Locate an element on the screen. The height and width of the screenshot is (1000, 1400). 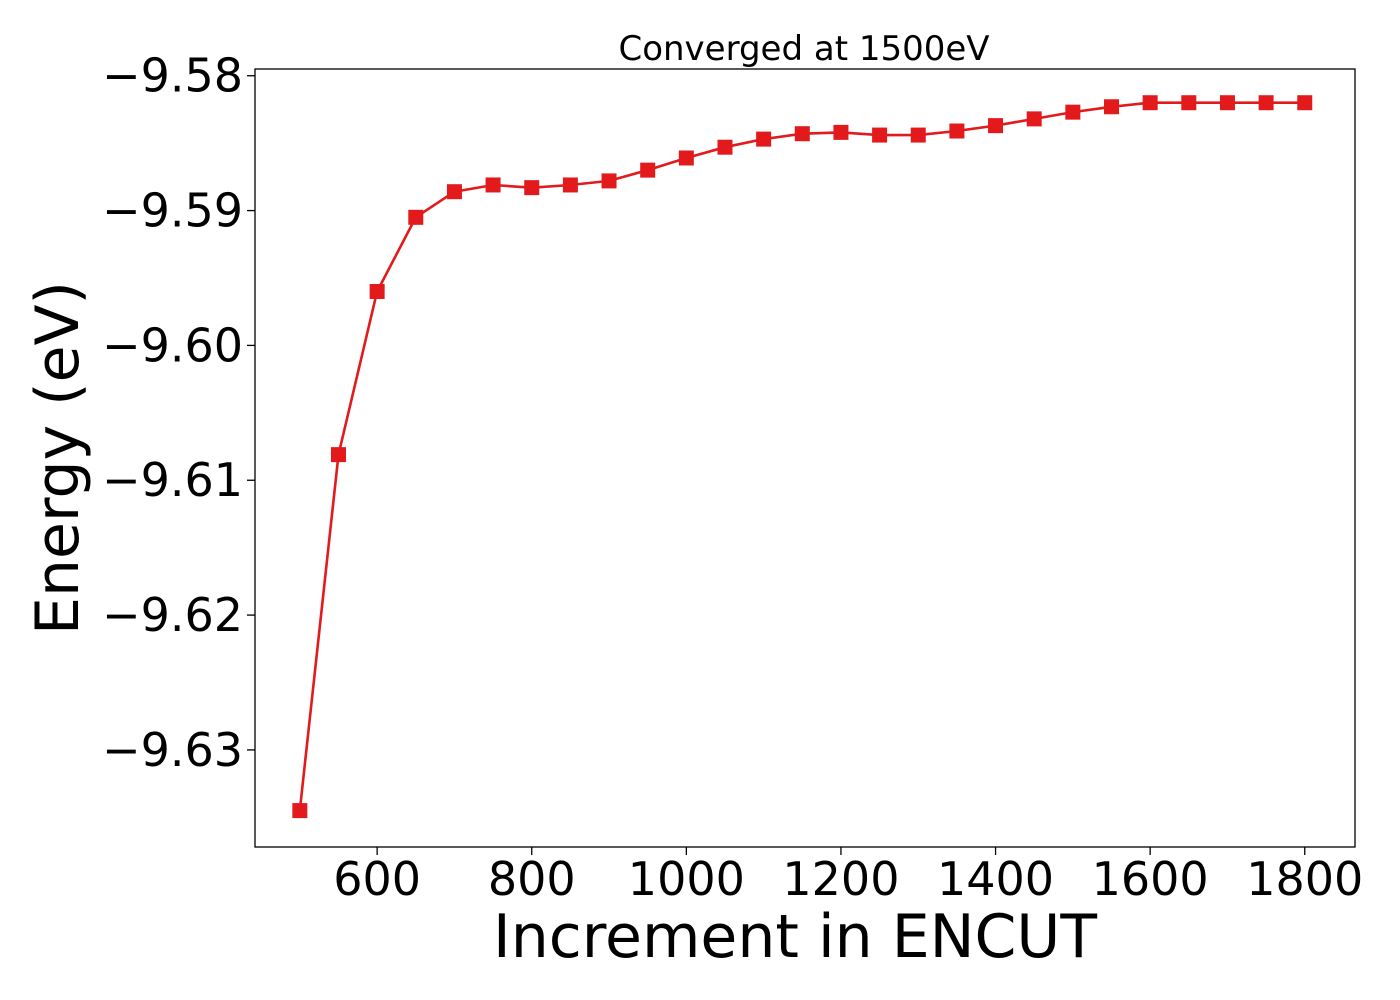
x-axis-label: Increment in ENCUT is located at coordinates (795, 937).